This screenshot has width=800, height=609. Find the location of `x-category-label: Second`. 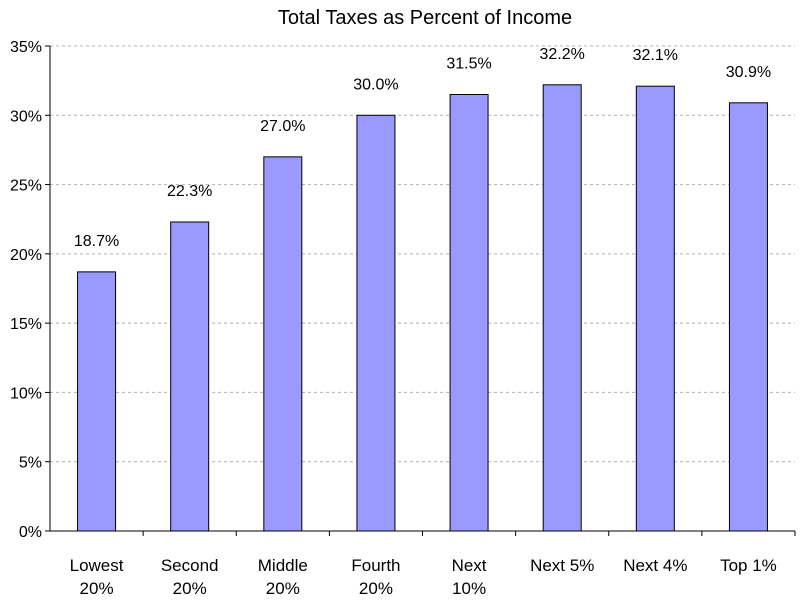

x-category-label: Second is located at coordinates (190, 565).